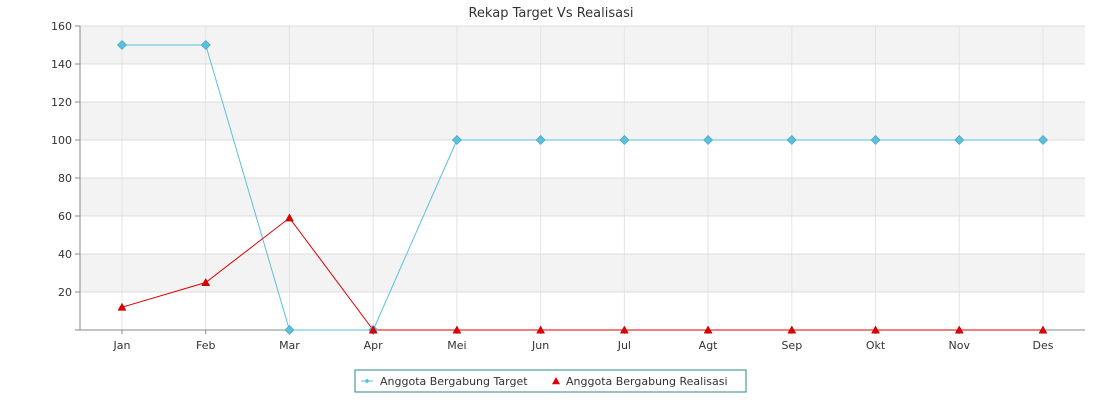 Image resolution: width=1100 pixels, height=404 pixels. I want to click on x-axis-ticks: Jan Feb Mar Apr Mei Jun Jul Agt Sep Okt Nov Des, so click(583, 341).